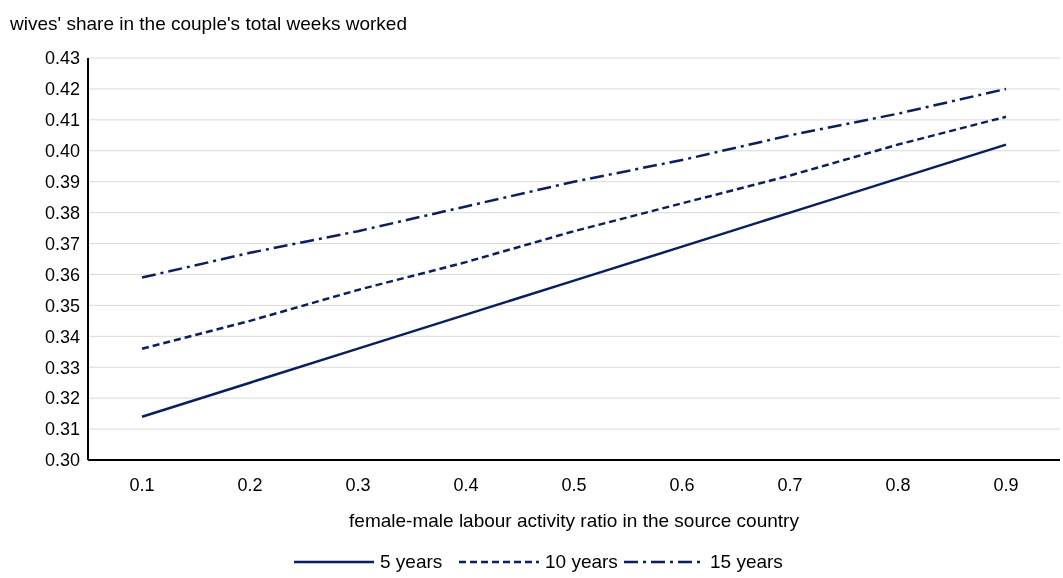 The height and width of the screenshot is (578, 1063). Describe the element at coordinates (208, 23) in the screenshot. I see `y-axis-title: wives' share in the couple's total weeks worked` at that location.